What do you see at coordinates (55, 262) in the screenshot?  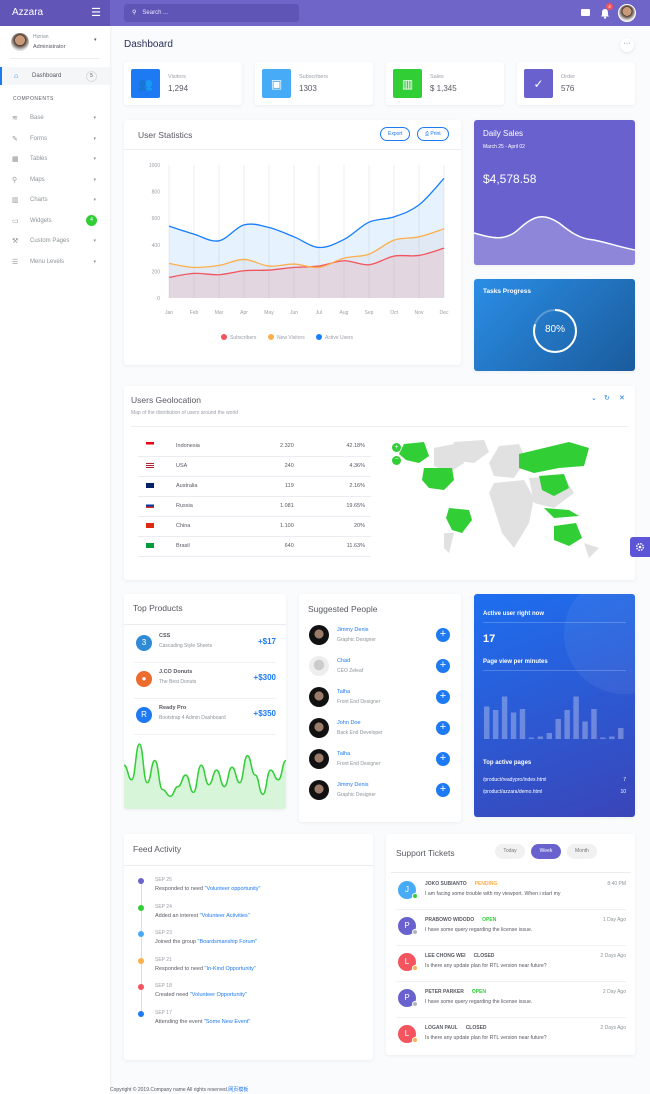 I see `sidebar-item-menu-levels: ☰ Menu Levels ▾` at bounding box center [55, 262].